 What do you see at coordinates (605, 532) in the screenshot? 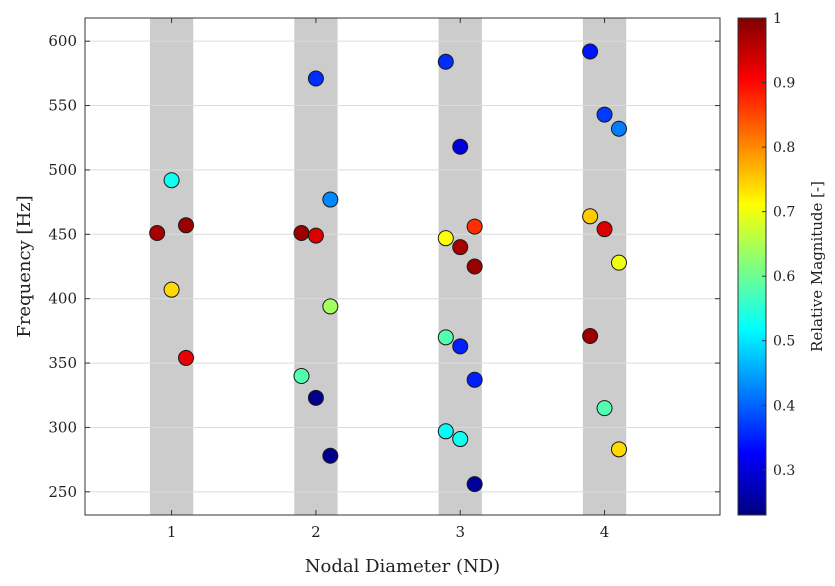
I see `x-tick-label: 4` at bounding box center [605, 532].